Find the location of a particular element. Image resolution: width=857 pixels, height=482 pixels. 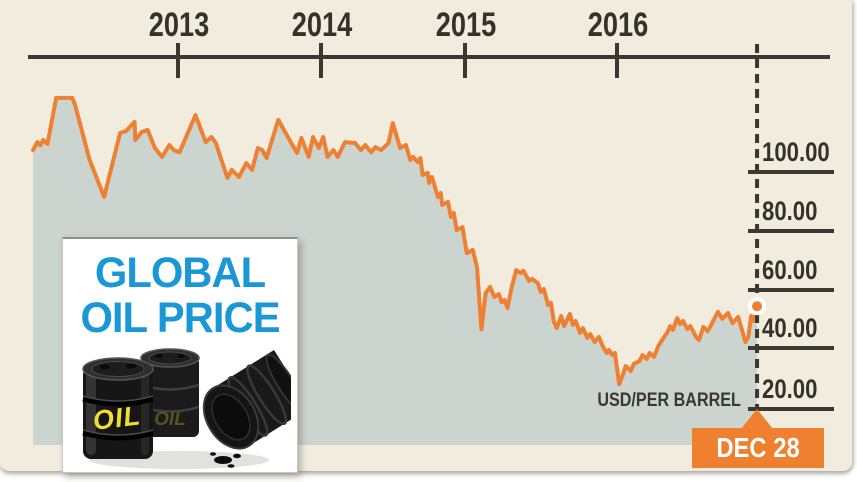

barrel-front: OIL is located at coordinates (118, 408).